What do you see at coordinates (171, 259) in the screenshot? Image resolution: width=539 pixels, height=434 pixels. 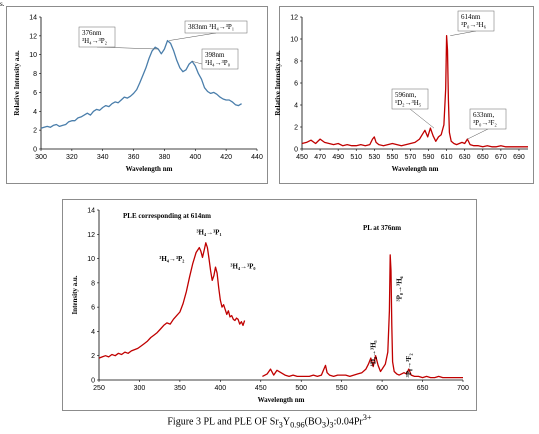 I see `peak-annotation: ³H₄→³P₂` at bounding box center [171, 259].